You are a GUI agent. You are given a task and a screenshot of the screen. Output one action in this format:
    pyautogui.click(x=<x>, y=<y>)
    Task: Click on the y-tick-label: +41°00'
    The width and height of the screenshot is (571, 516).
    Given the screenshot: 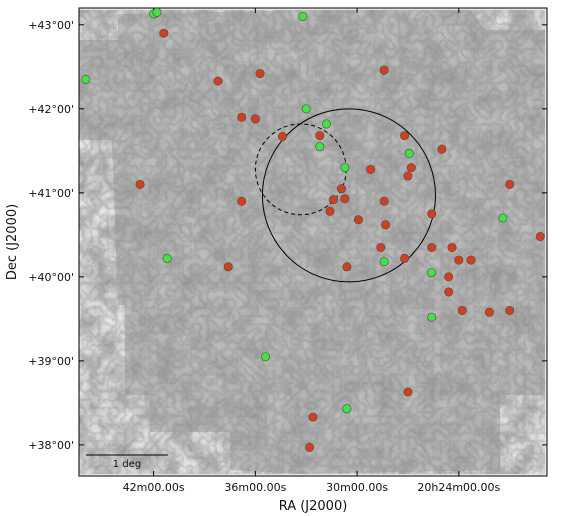 What is the action you would take?
    pyautogui.click(x=51, y=193)
    